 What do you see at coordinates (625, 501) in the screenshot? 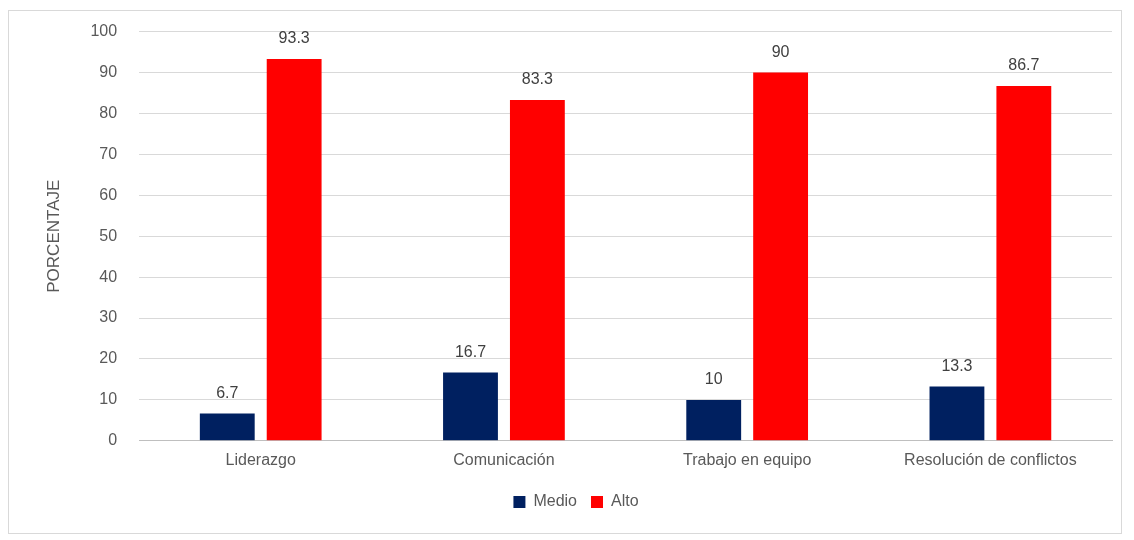
I see `legend-label: Alto` at bounding box center [625, 501].